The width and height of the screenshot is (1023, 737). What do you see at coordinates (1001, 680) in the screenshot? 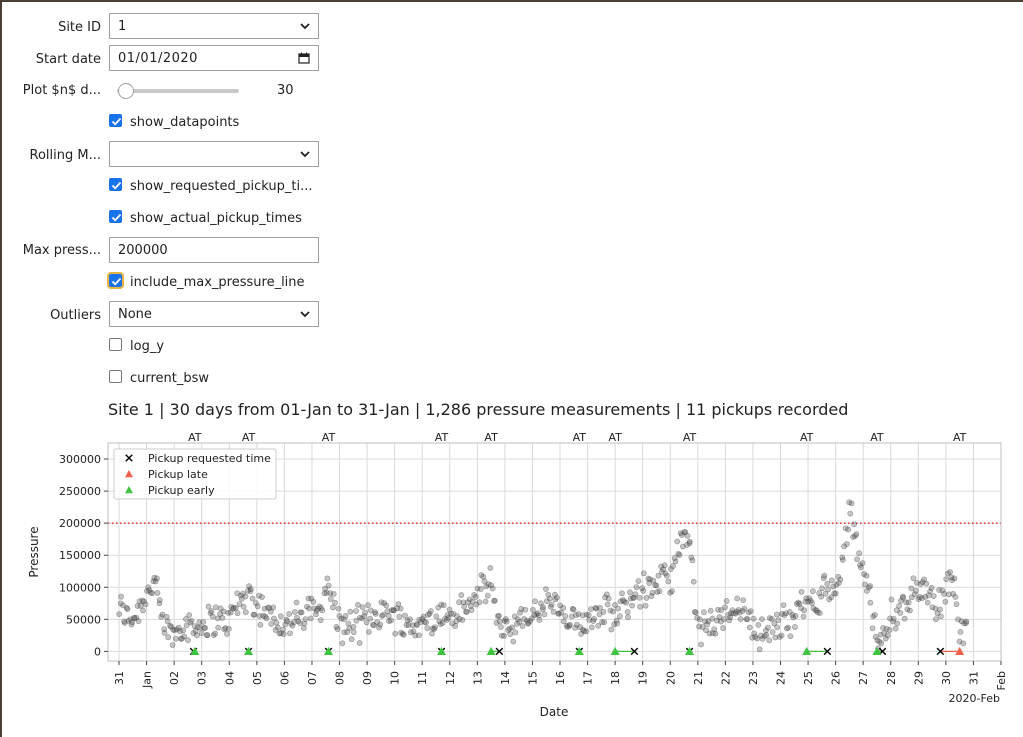
I see `x-tick-label: Feb` at bounding box center [1001, 680].